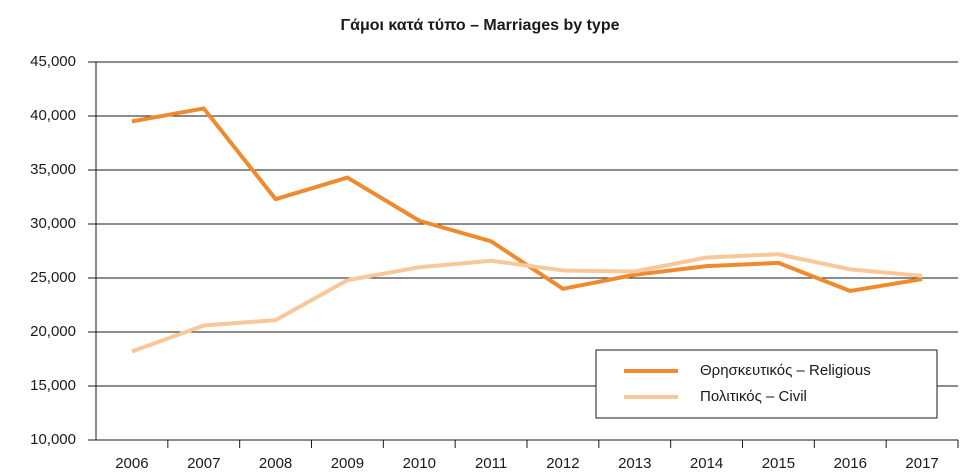 This screenshot has width=960, height=476. Describe the element at coordinates (53, 223) in the screenshot. I see `y-tick-label: 30,000` at that location.